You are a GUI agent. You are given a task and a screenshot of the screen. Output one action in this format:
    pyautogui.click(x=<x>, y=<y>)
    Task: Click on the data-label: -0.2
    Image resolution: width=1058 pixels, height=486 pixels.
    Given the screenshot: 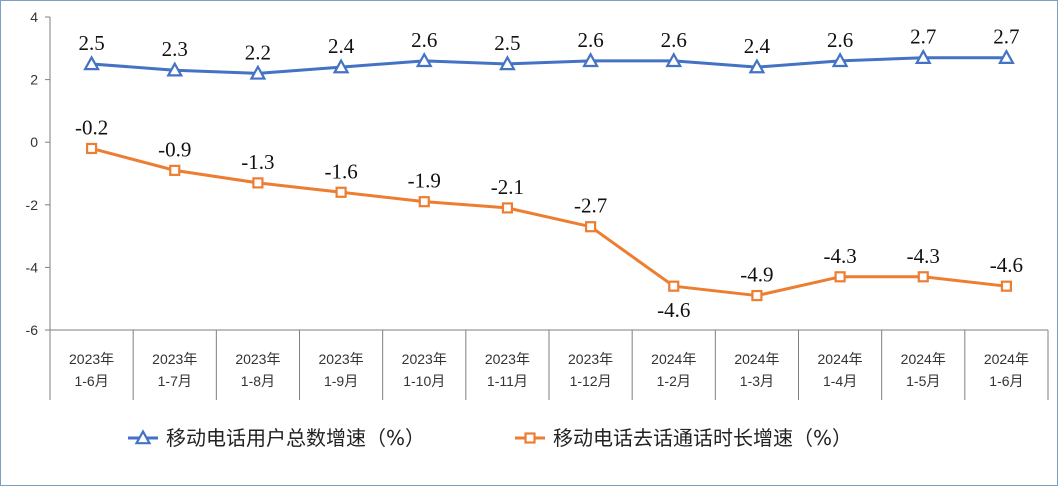 What is the action you would take?
    pyautogui.click(x=91, y=127)
    